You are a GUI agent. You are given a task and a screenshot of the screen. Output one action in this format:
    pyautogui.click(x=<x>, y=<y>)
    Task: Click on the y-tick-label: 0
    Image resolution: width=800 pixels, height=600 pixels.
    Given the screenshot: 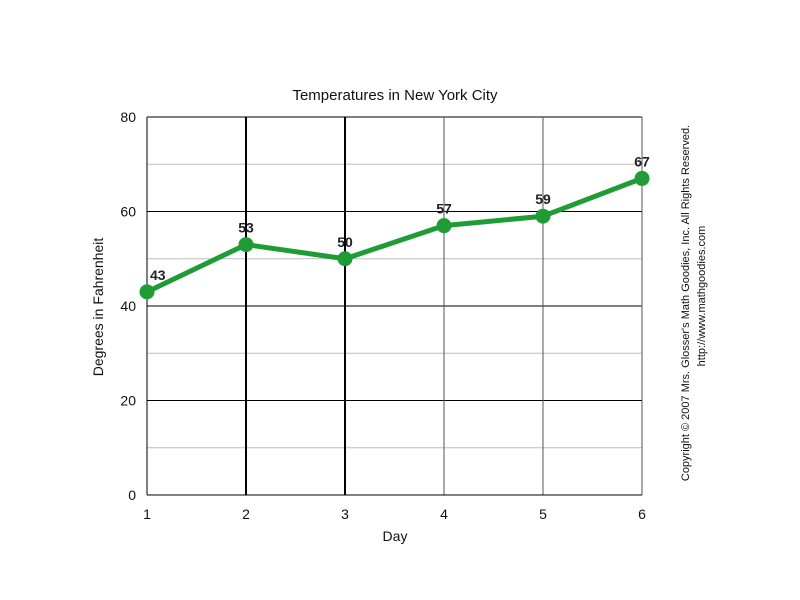 What is the action you would take?
    pyautogui.click(x=132, y=495)
    